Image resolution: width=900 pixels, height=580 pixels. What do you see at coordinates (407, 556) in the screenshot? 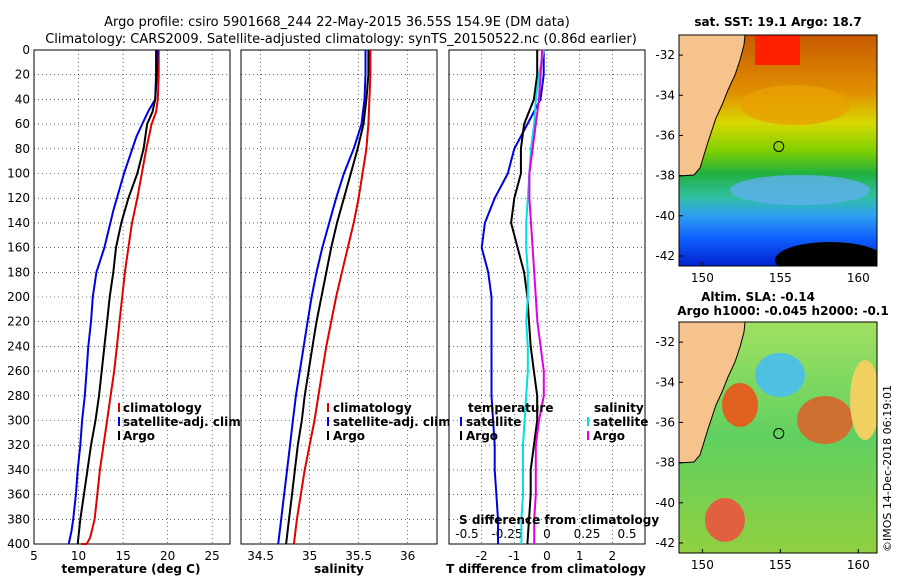
I see `x-tick-label: 36` at bounding box center [407, 556].